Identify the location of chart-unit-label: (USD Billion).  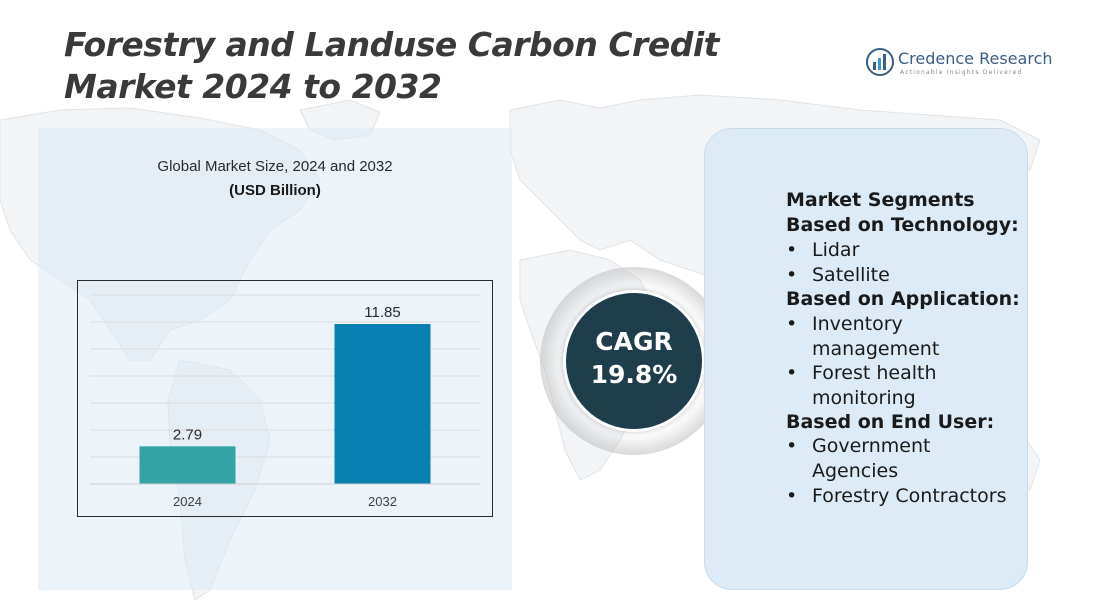
(275, 190).